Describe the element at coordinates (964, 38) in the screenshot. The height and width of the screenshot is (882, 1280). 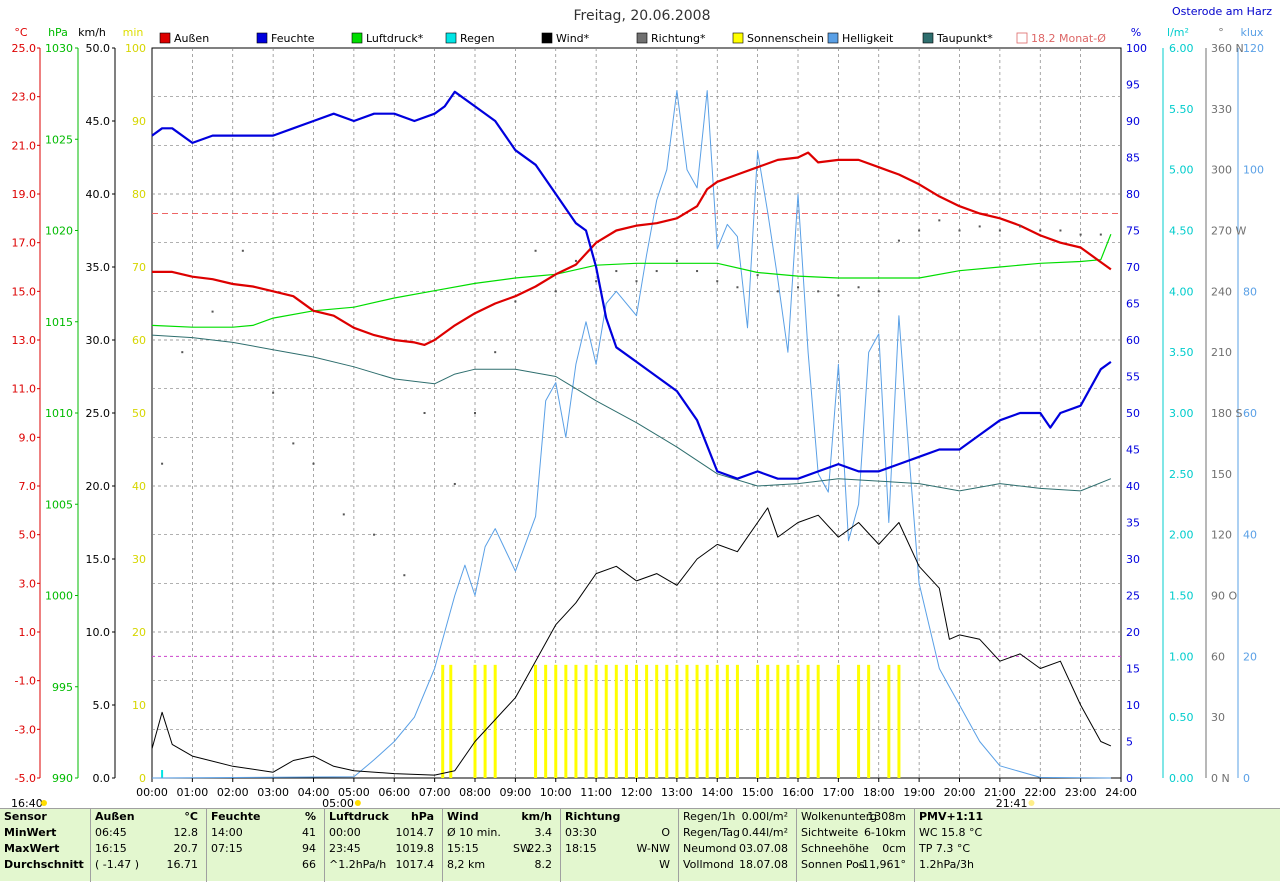
I see `legend-label: Taupunkt*` at that location.